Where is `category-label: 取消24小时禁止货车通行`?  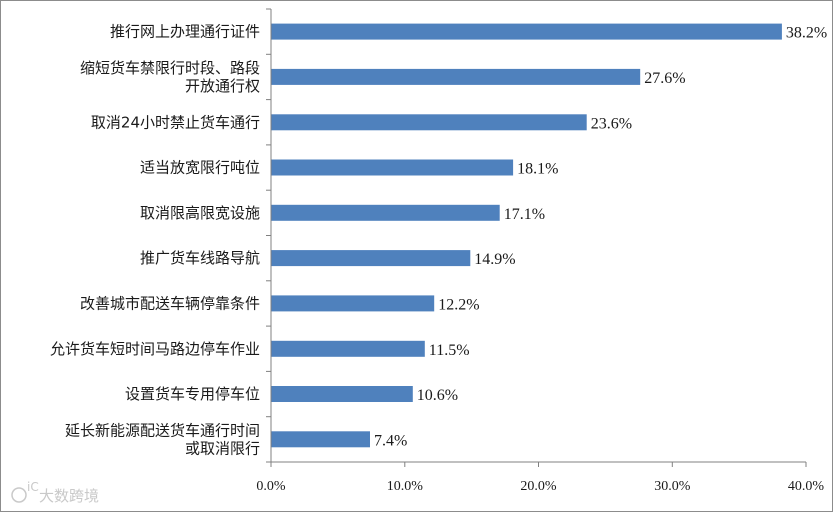
category-label: 取消24小时禁止货车通行 is located at coordinates (175, 122).